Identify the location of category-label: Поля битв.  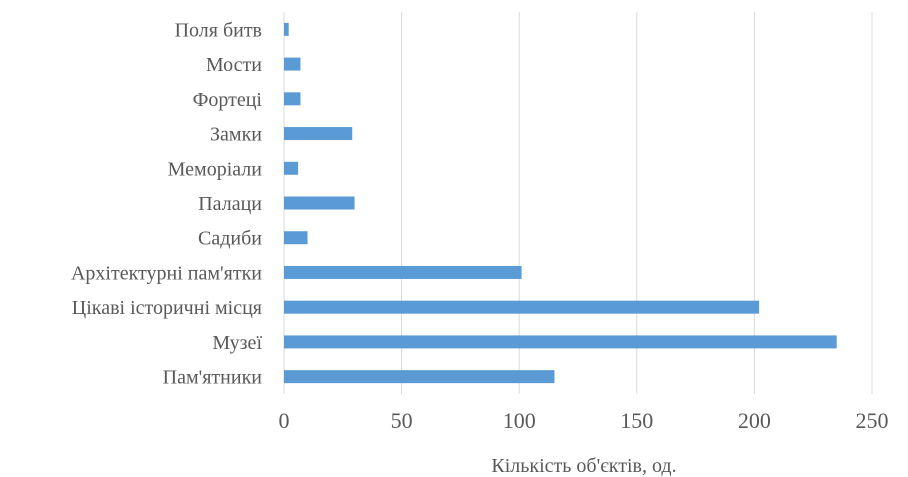
(218, 30).